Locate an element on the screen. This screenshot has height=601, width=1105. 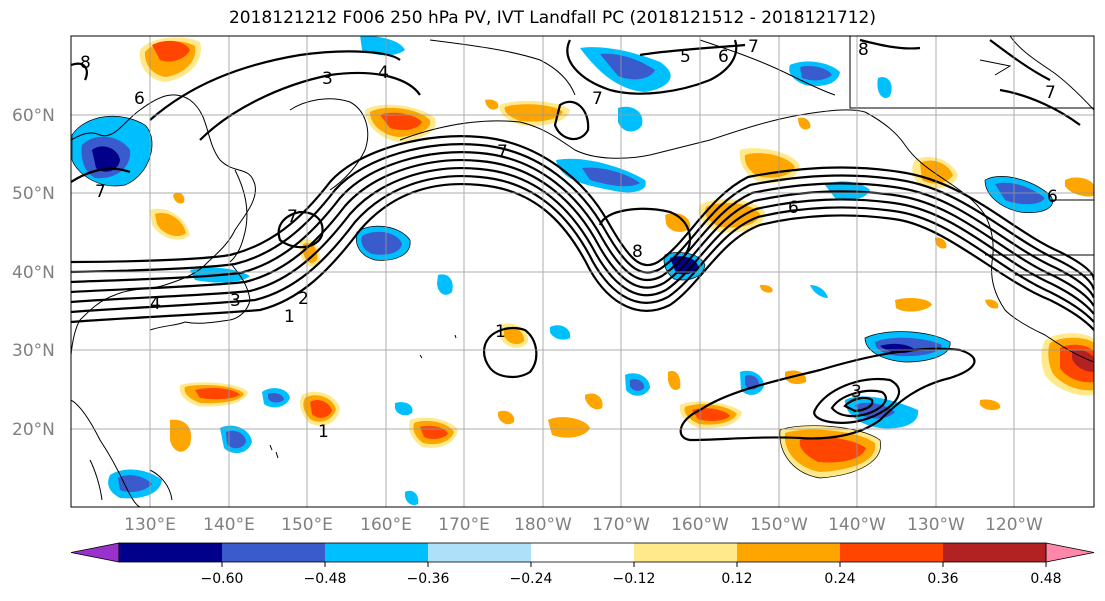
lat-label: 20°N is located at coordinates (33, 430).